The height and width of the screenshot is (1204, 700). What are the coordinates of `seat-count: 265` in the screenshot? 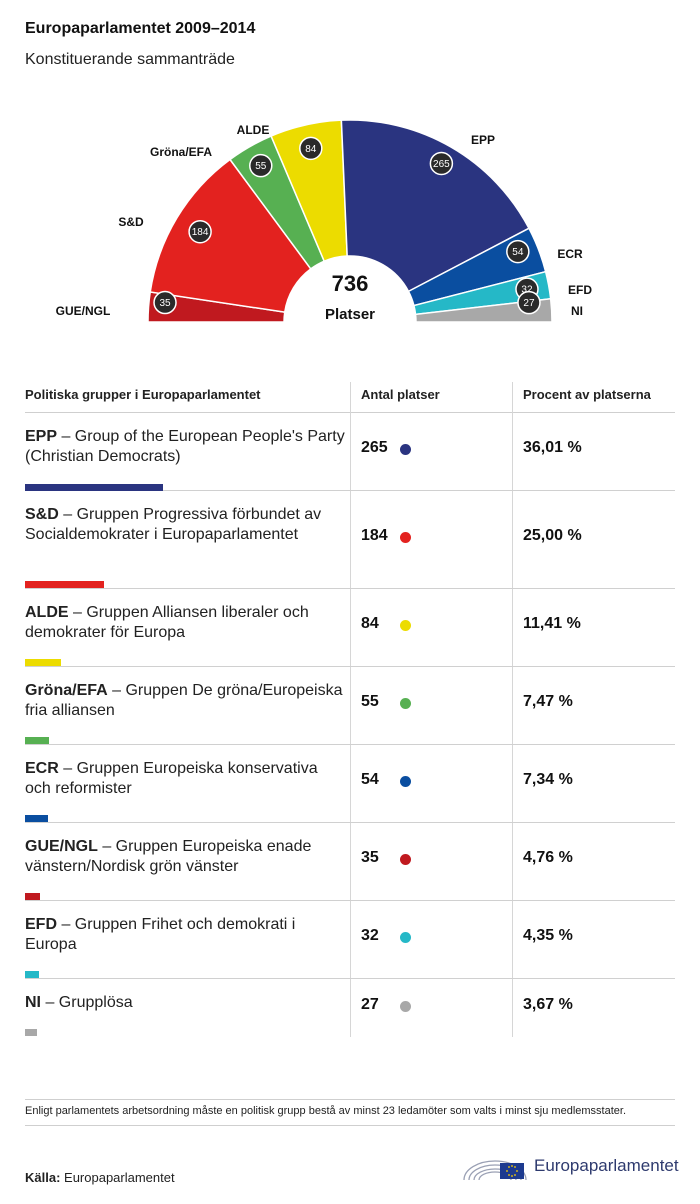 It's located at (374, 447).